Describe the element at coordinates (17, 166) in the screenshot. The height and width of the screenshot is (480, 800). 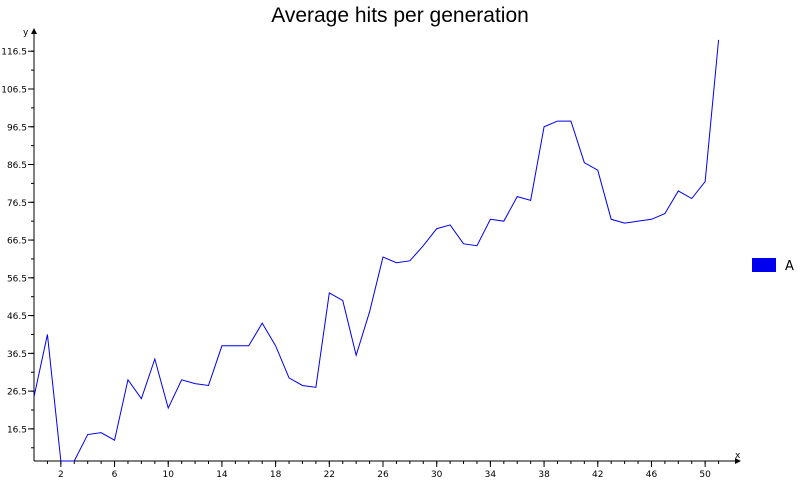
I see `y-tick-label: 86.5` at that location.